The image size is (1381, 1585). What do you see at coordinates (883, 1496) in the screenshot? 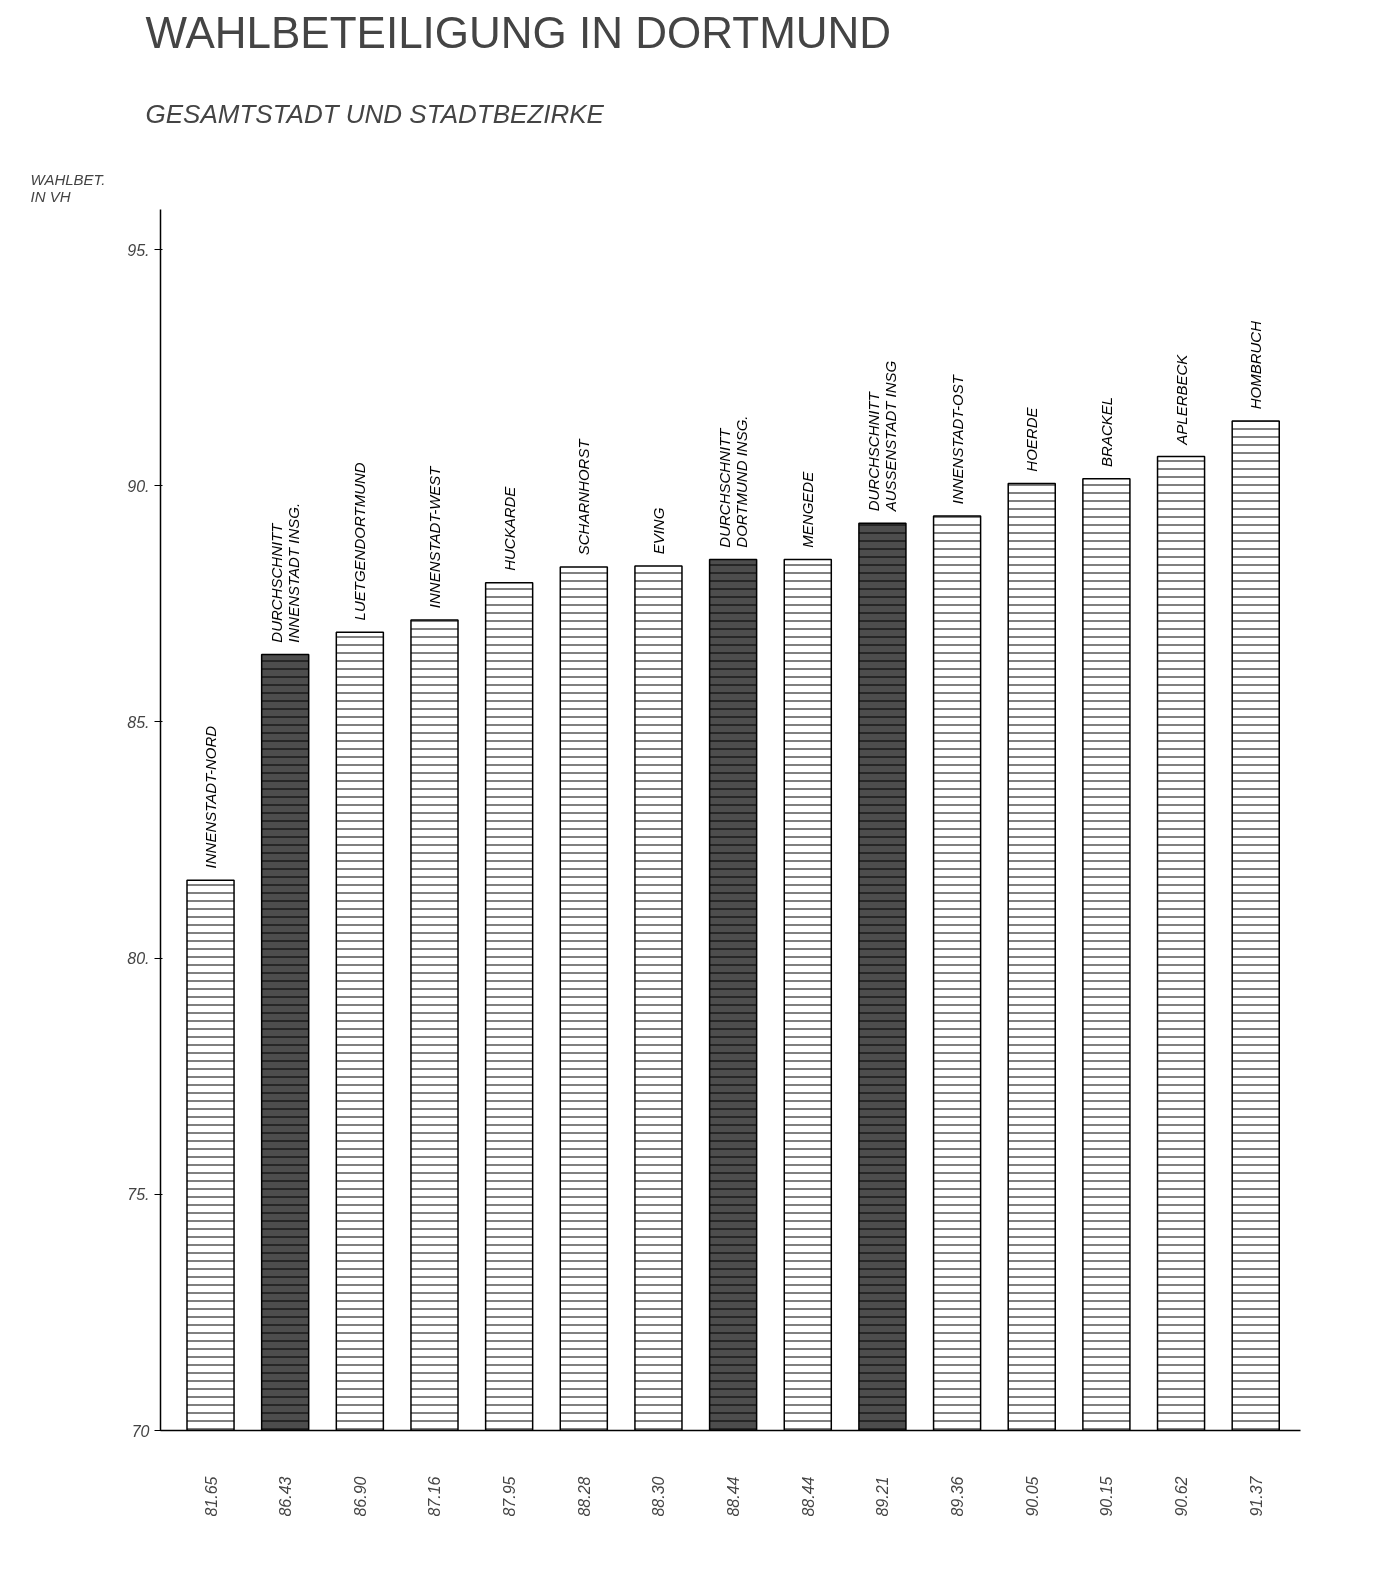
I see `data-label: 89.21` at bounding box center [883, 1496].